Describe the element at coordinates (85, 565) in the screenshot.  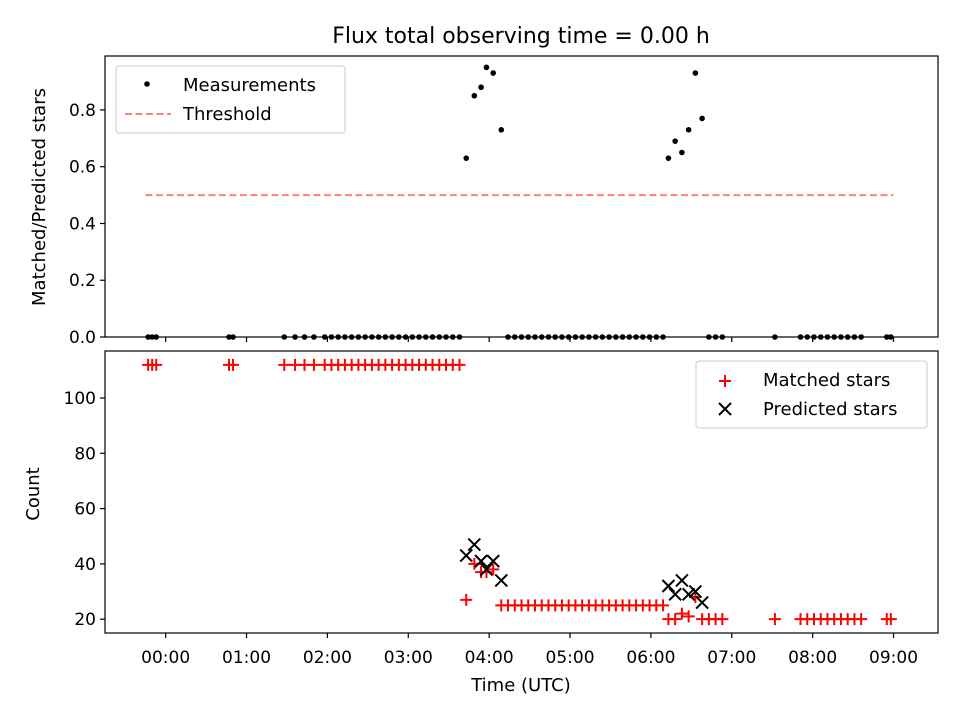
I see `bottom-ytick-label: 40` at that location.